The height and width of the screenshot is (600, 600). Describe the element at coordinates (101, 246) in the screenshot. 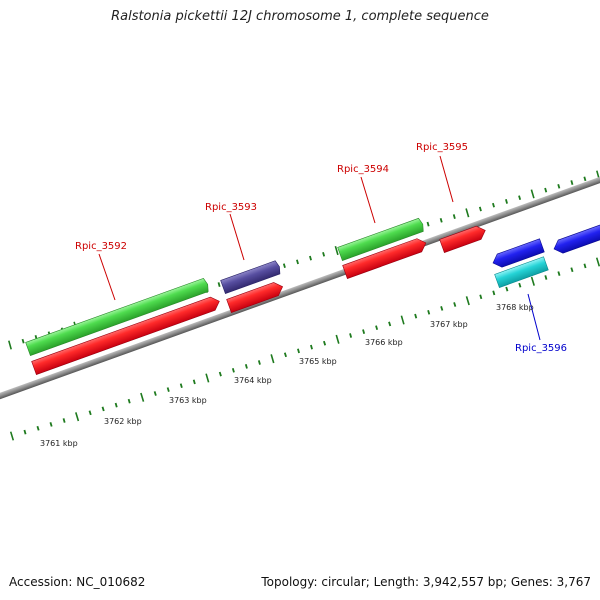

I see `label-rpic-3592: Rpic_3592` at that location.